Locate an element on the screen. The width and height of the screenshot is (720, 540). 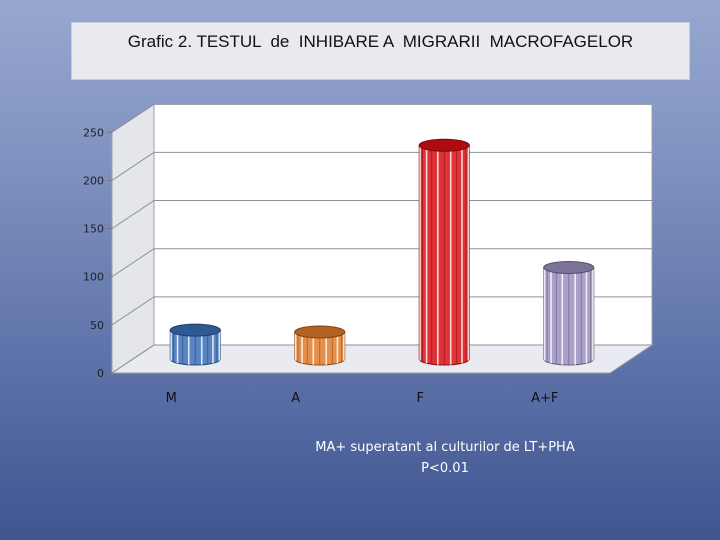
annotation-line-1: MA+ superatant al culturilor de LT+PHA is located at coordinates (445, 447).